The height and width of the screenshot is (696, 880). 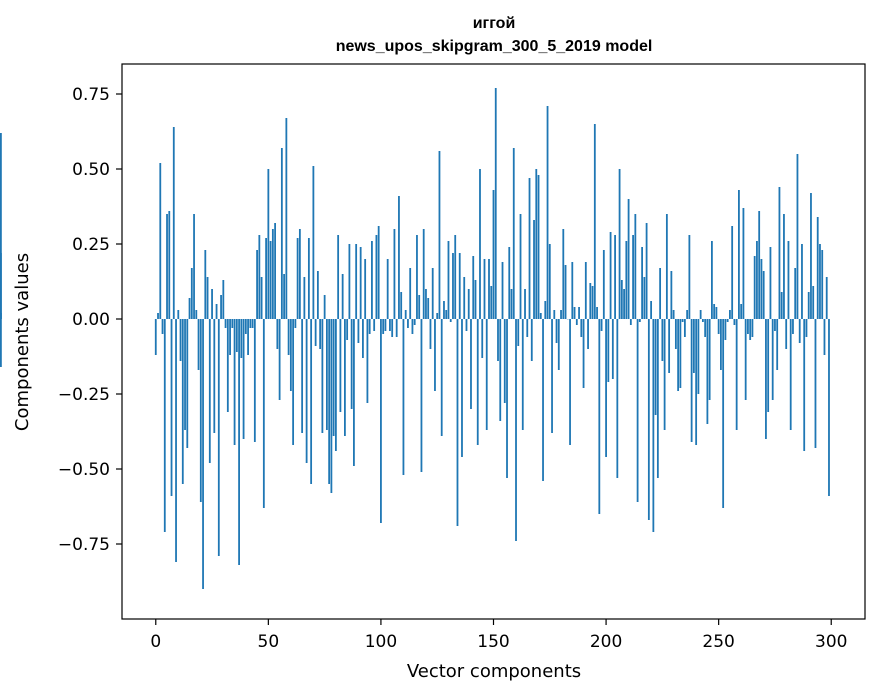 I want to click on y-tick-label: 0.50, so click(x=91, y=170).